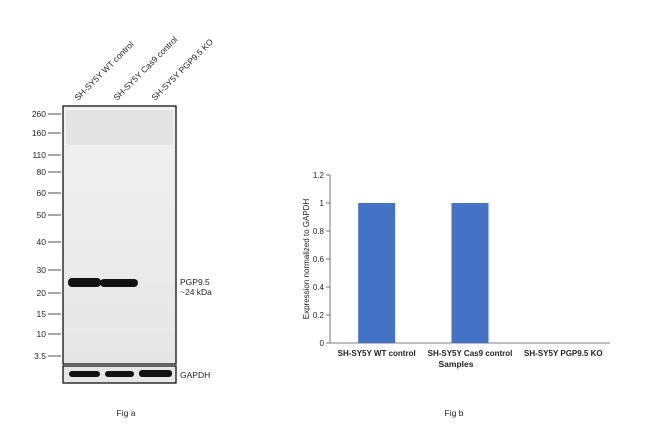  I want to click on y-tick-label: 0.4, so click(319, 287).